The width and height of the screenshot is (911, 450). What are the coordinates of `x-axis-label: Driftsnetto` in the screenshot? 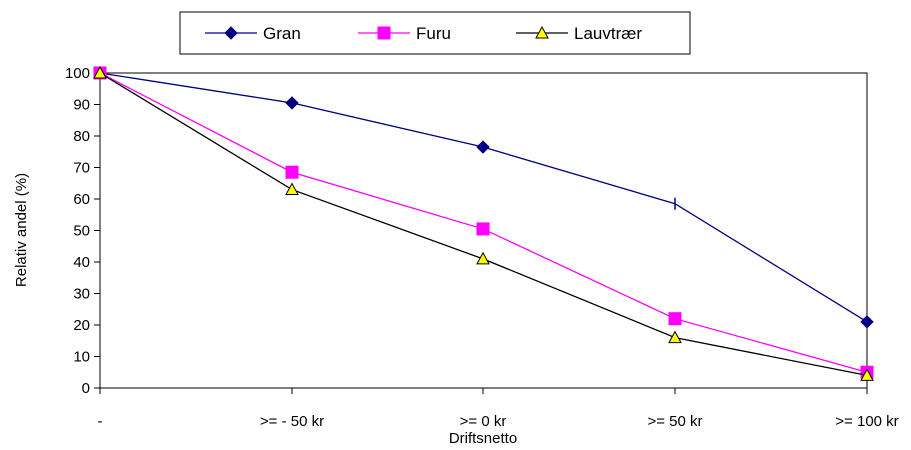 It's located at (483, 438).